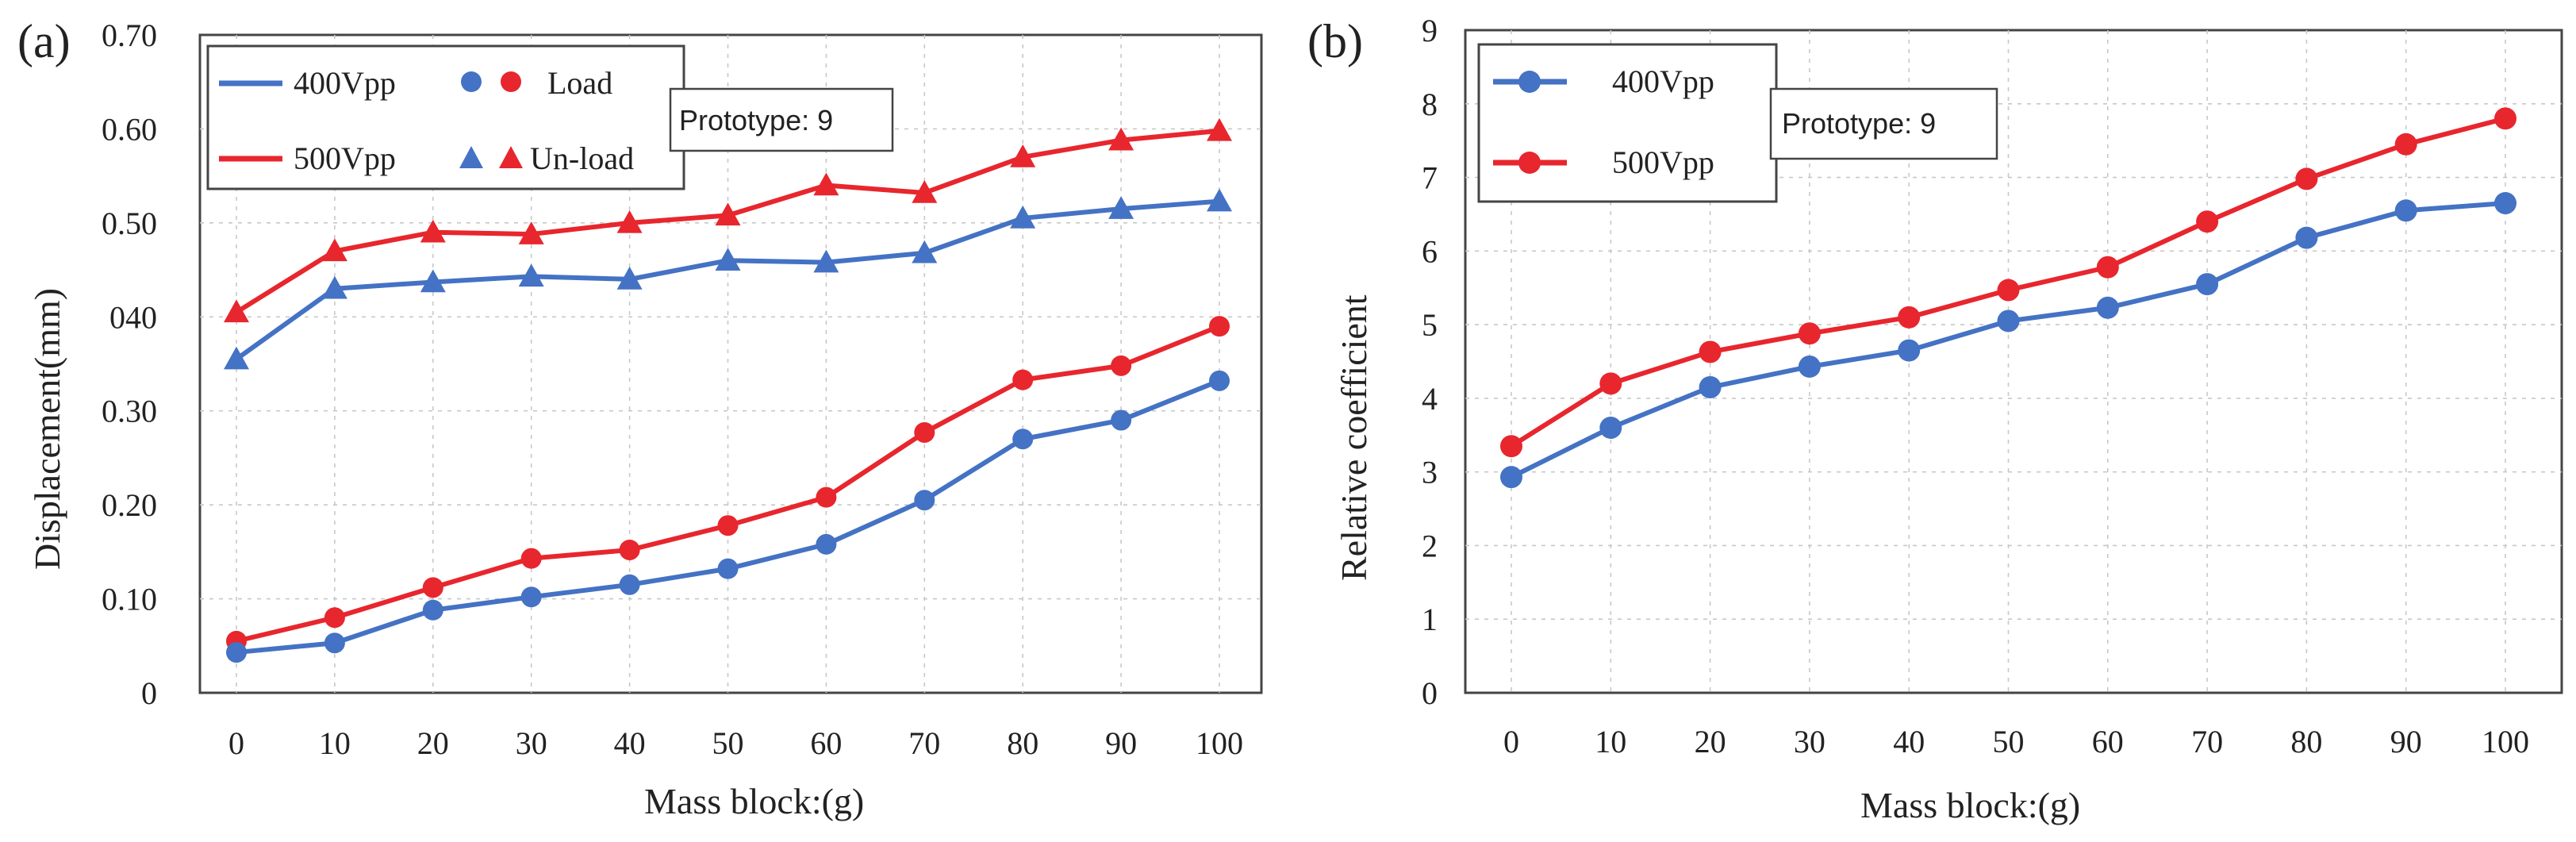 The height and width of the screenshot is (842, 2576). Describe the element at coordinates (2009, 741) in the screenshot. I see `panel-b-x-tick-label: 50` at that location.